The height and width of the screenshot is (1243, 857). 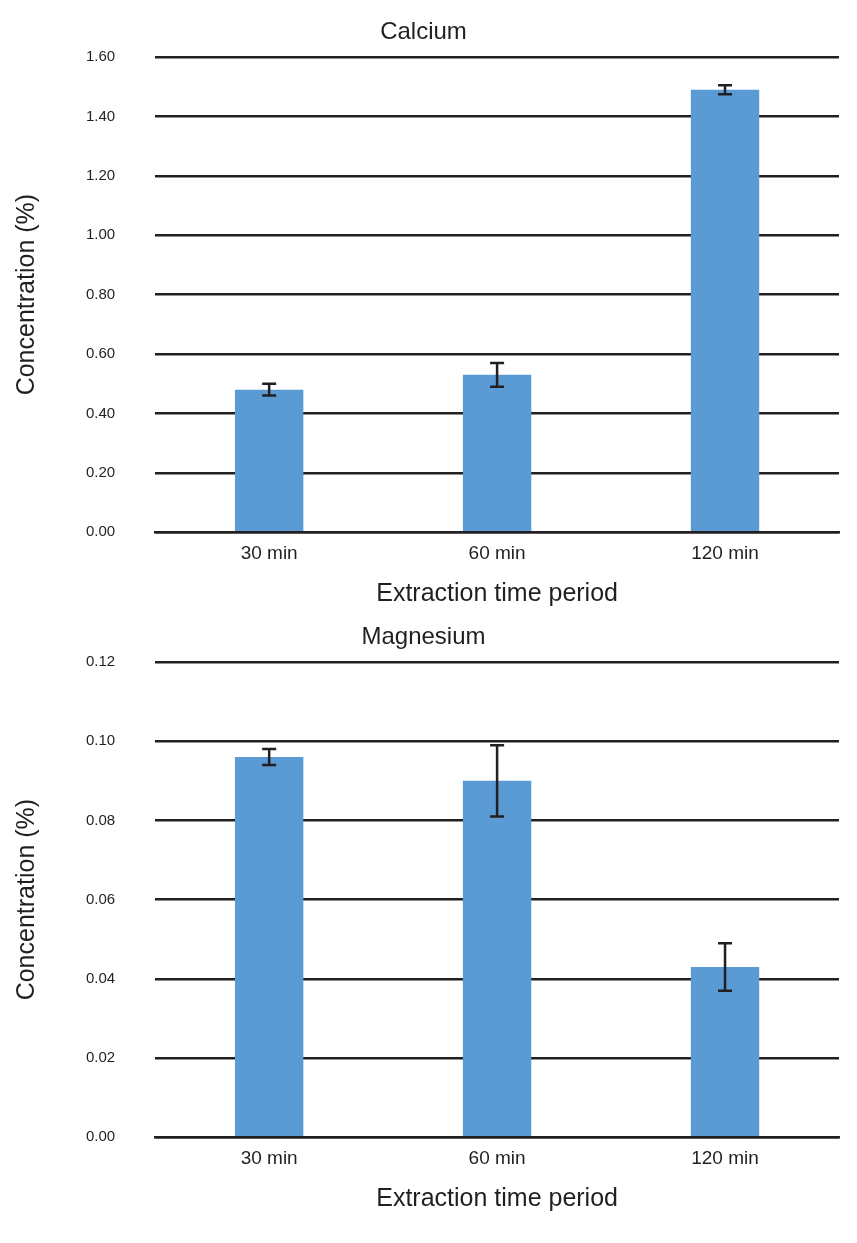 I want to click on y-tick-label: 1.40, so click(x=100, y=115).